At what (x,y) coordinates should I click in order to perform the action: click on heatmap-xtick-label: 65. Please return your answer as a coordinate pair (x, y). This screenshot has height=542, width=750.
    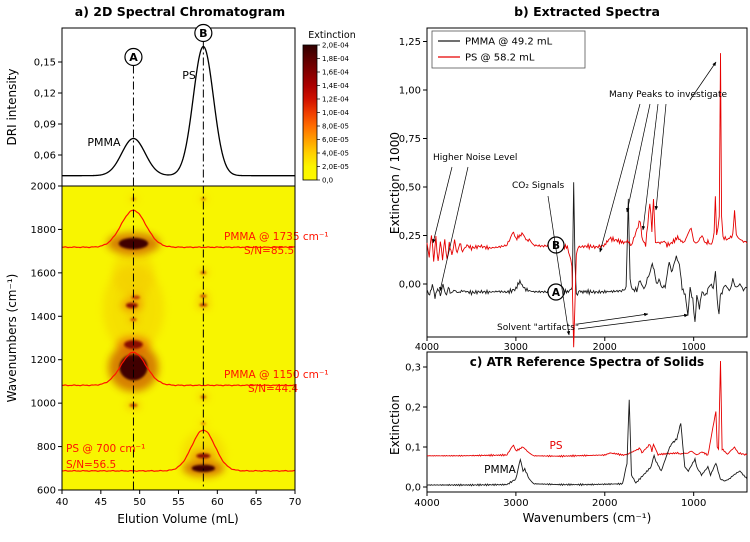
    Looking at the image, I should click on (256, 502).